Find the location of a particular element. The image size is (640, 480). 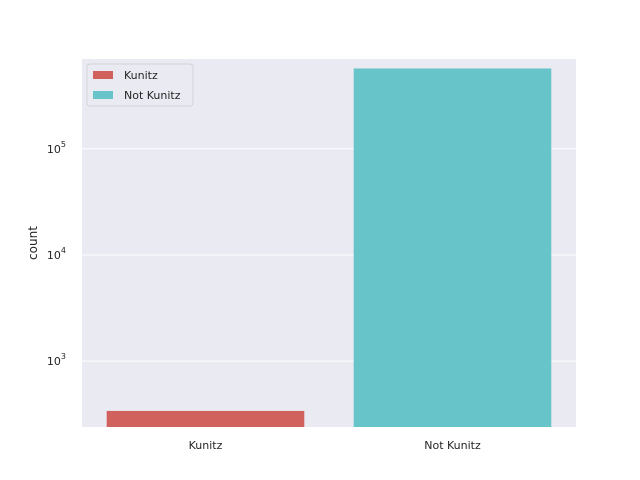

y-tick-label: 10⁵ is located at coordinates (56, 148).